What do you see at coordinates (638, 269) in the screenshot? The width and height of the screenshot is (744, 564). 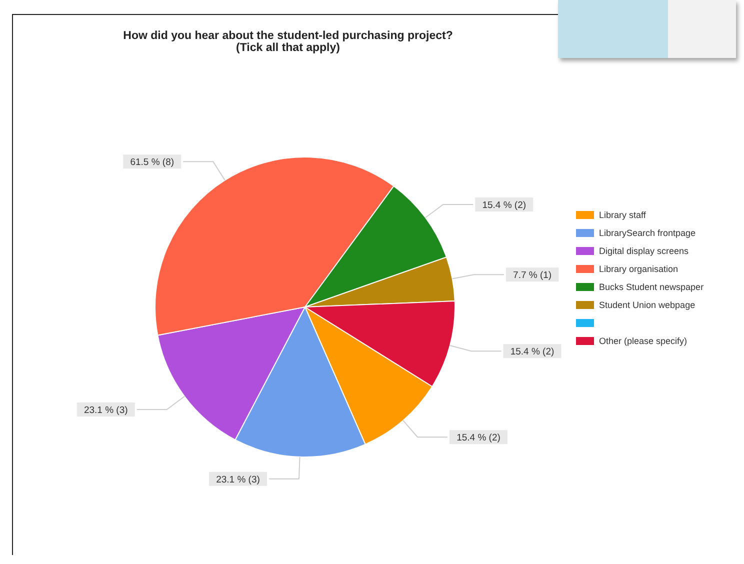 I see `legend-label: Library organisation` at bounding box center [638, 269].